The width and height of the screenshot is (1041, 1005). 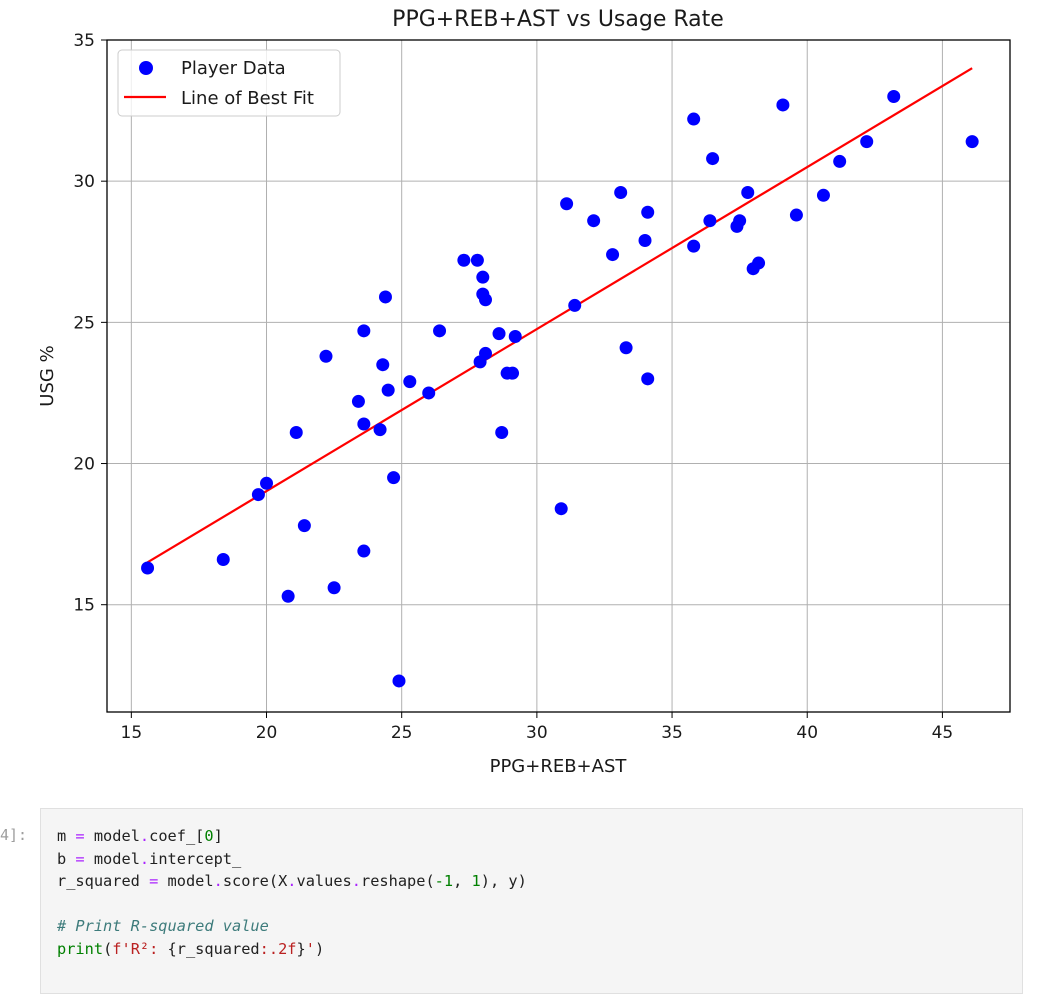 I want to click on y-tick-label: 35, so click(x=84, y=41).